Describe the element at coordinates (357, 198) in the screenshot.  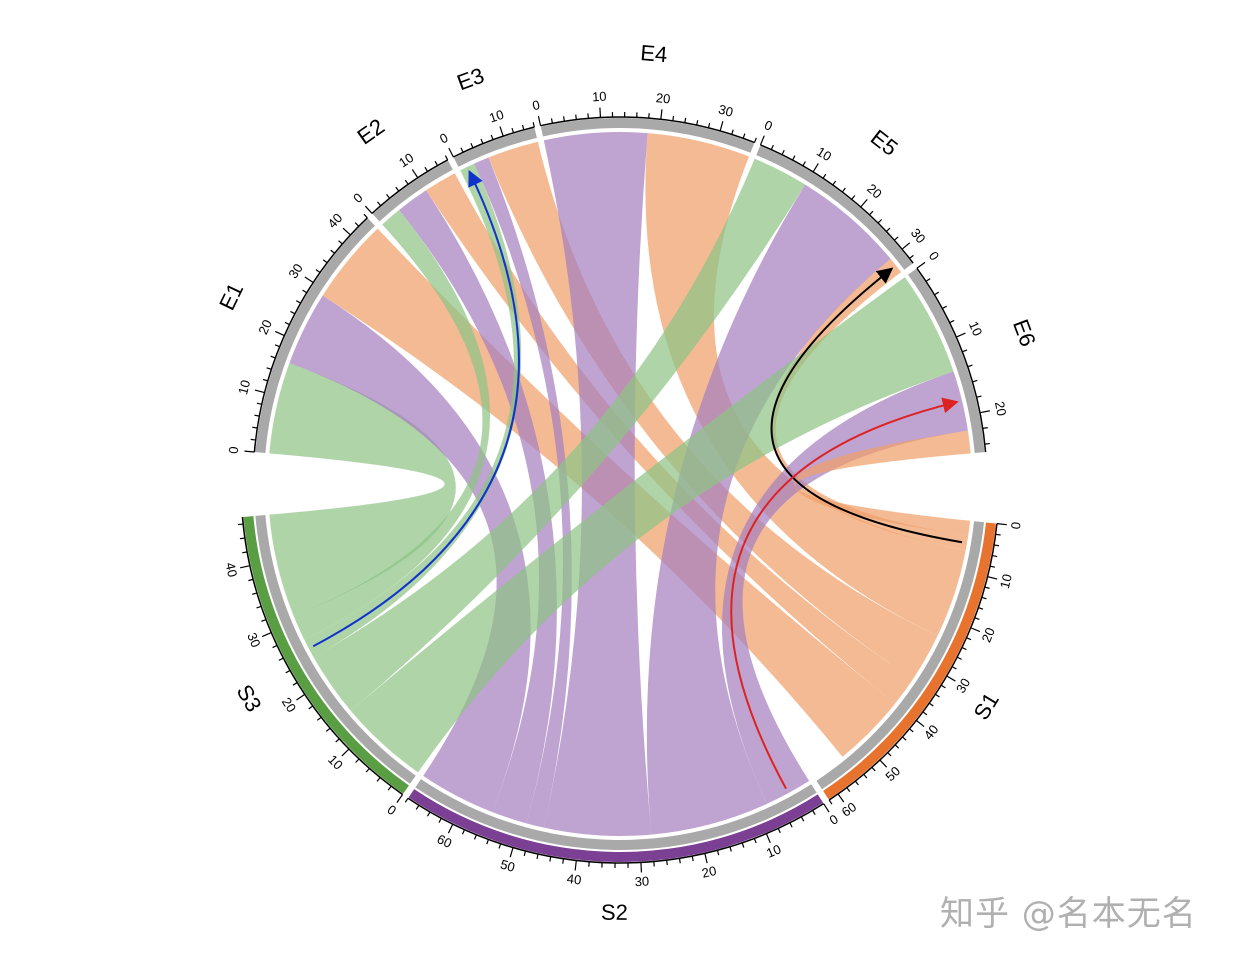
I see `tick-label-e2: 0` at that location.